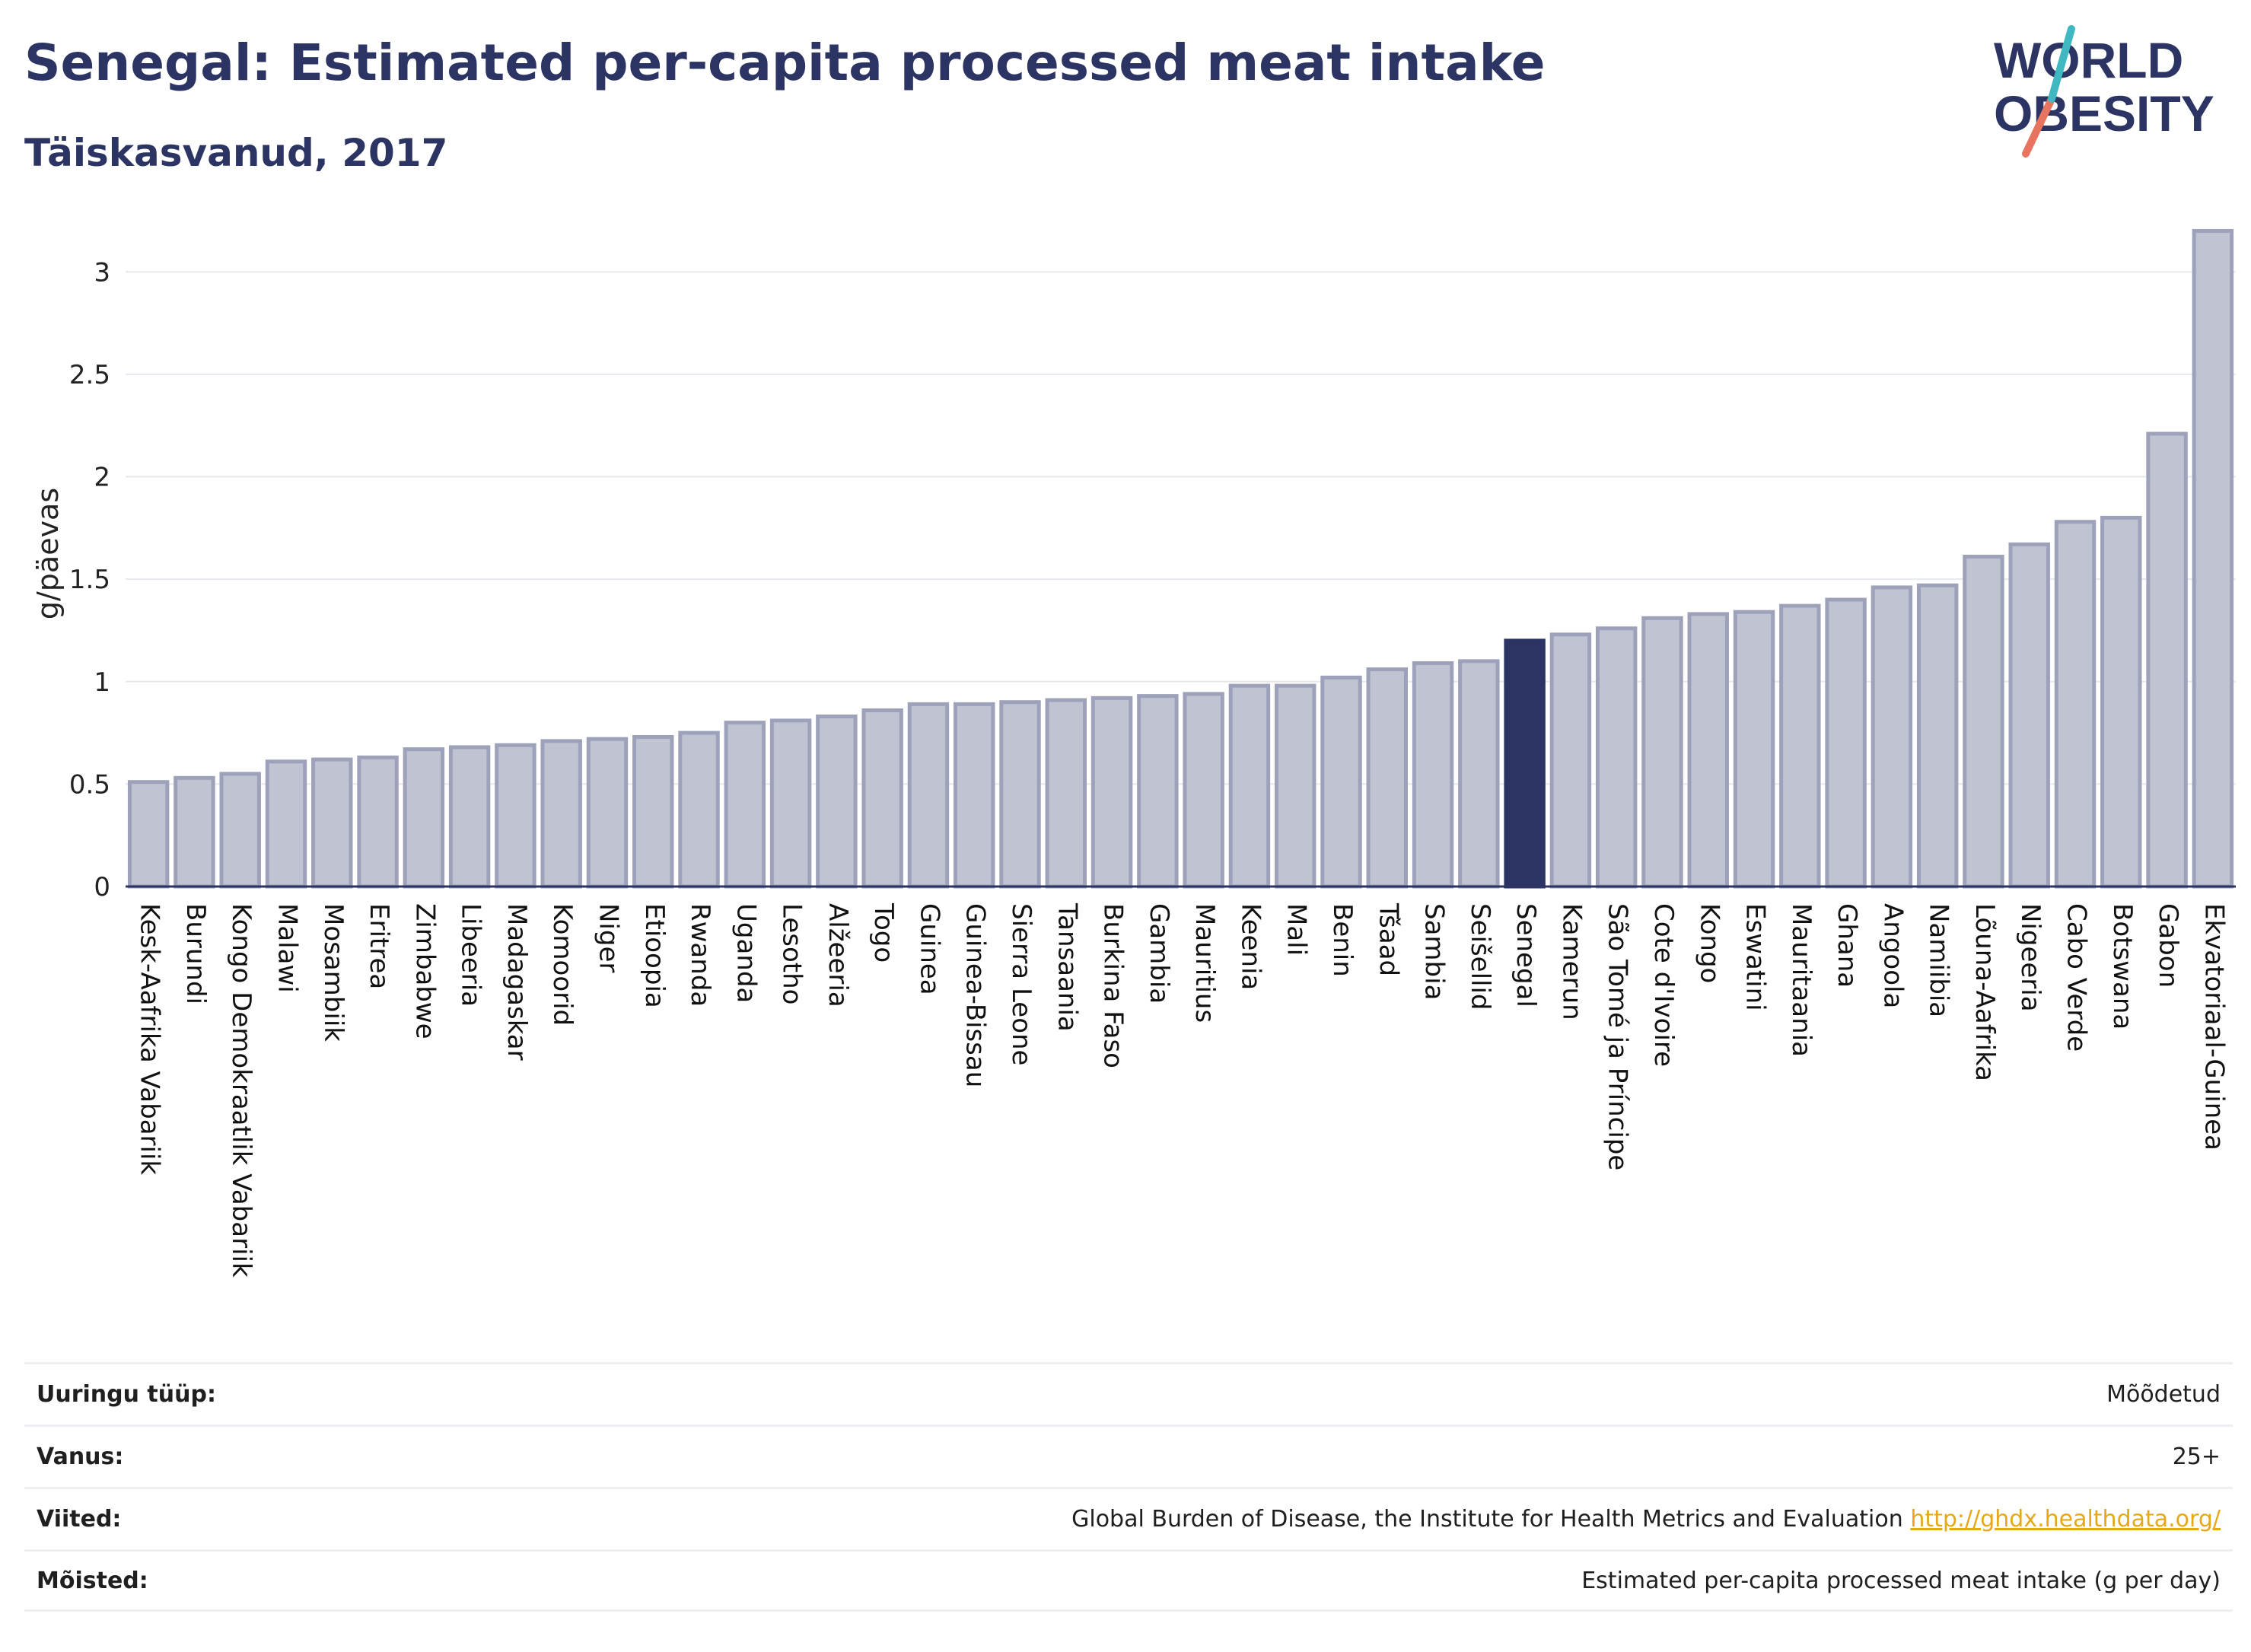 The height and width of the screenshot is (1652, 2251). What do you see at coordinates (1847, 945) in the screenshot?
I see `x-tick-label: Ghana` at bounding box center [1847, 945].